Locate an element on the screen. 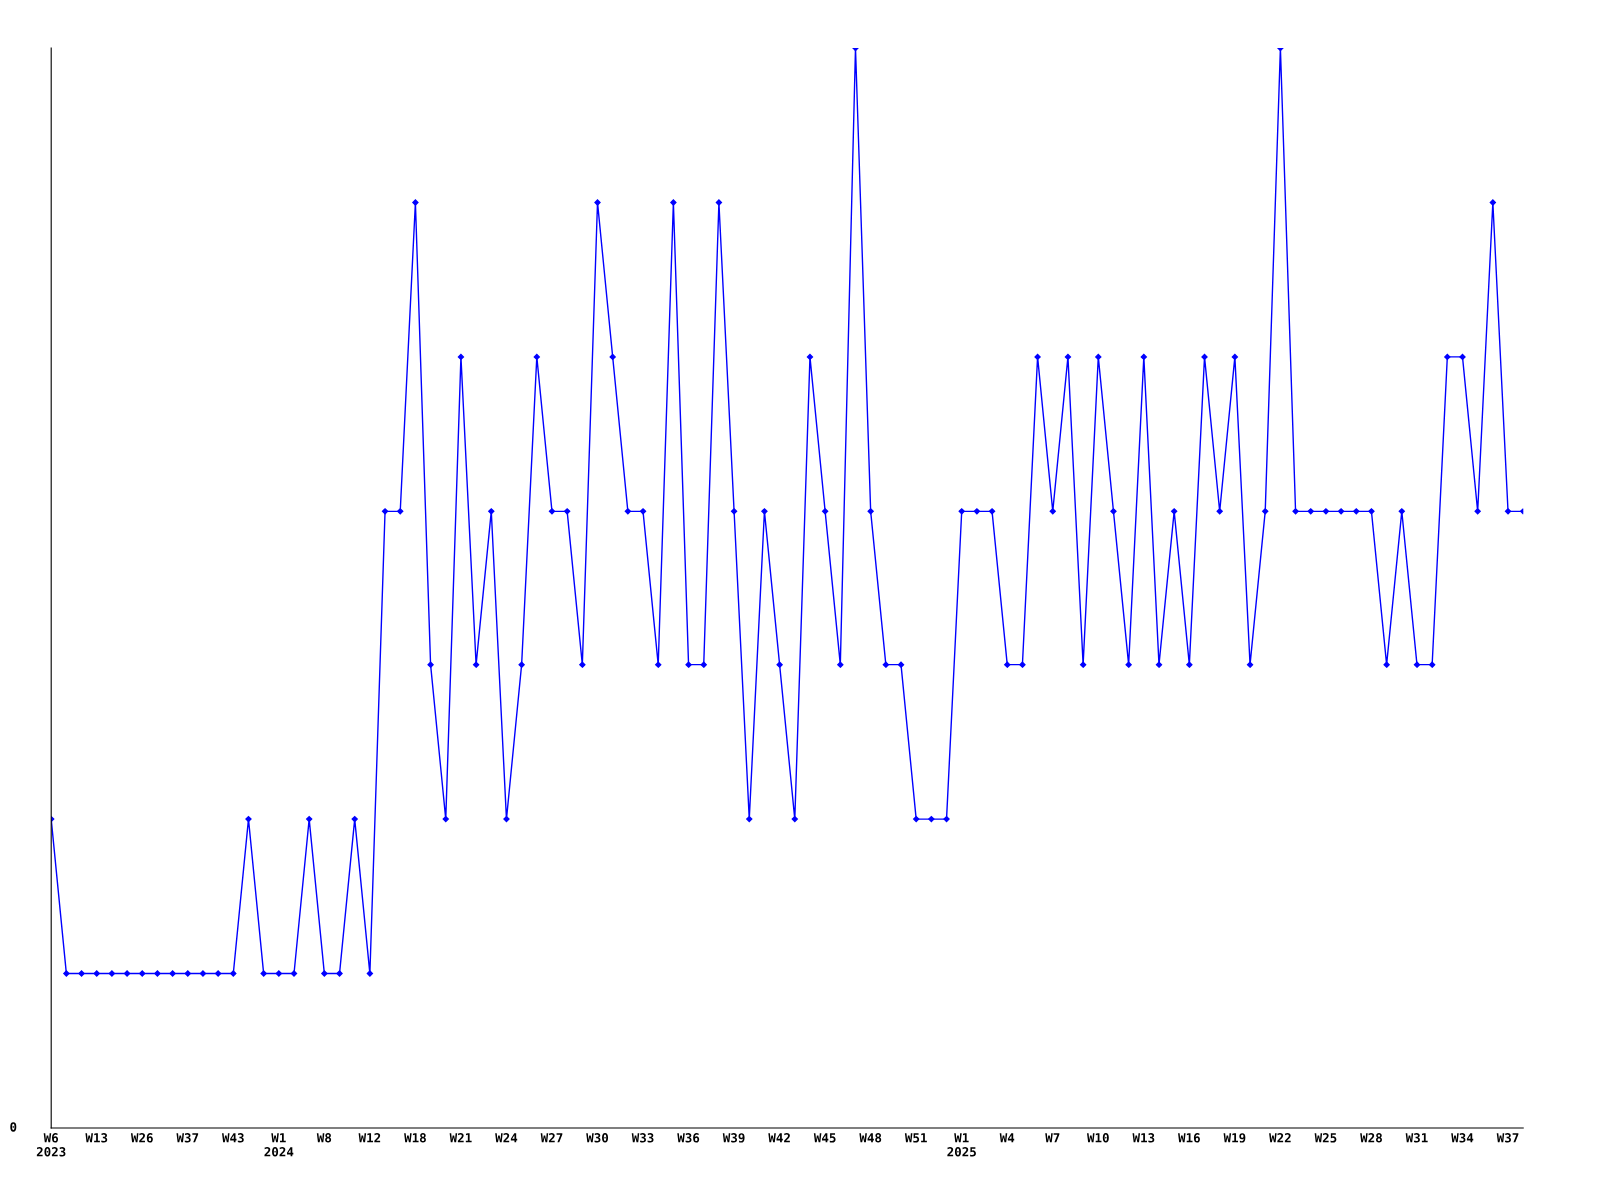  x-tick-label: W30 is located at coordinates (597, 1138).